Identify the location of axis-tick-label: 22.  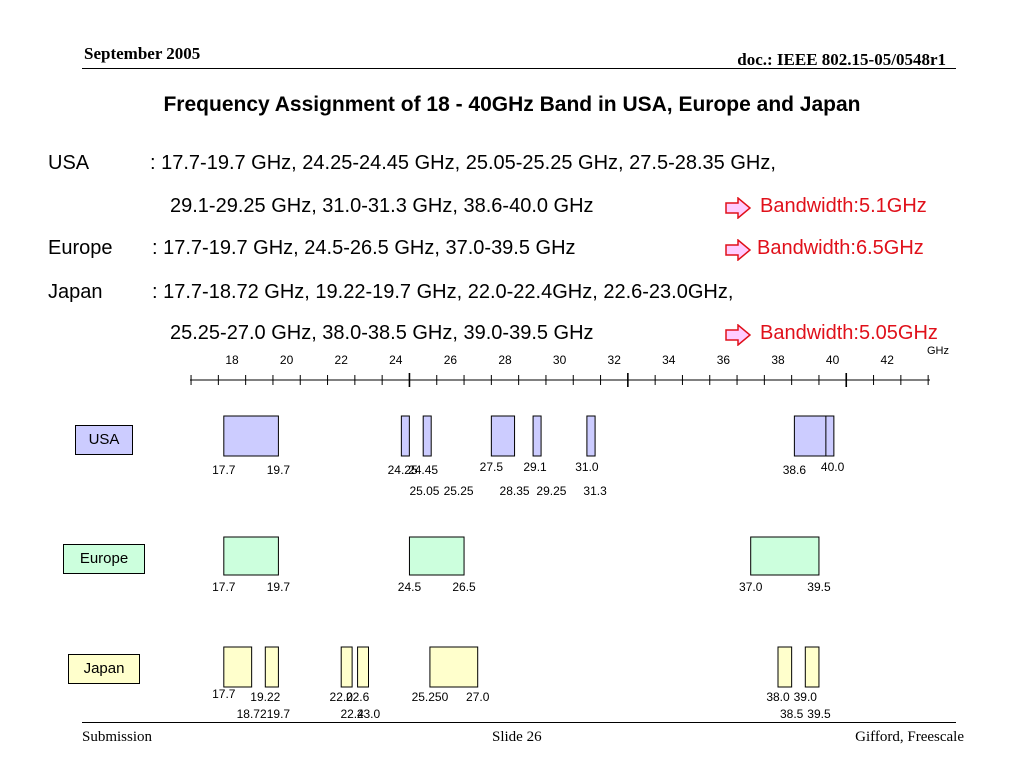
(342, 360).